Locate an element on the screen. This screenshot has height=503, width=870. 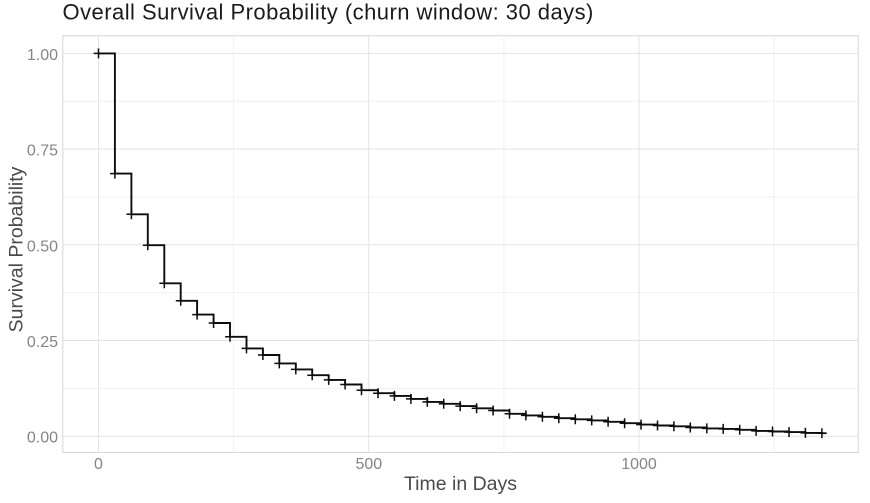
svg-text: Survival Probability is located at coordinates (17, 249).